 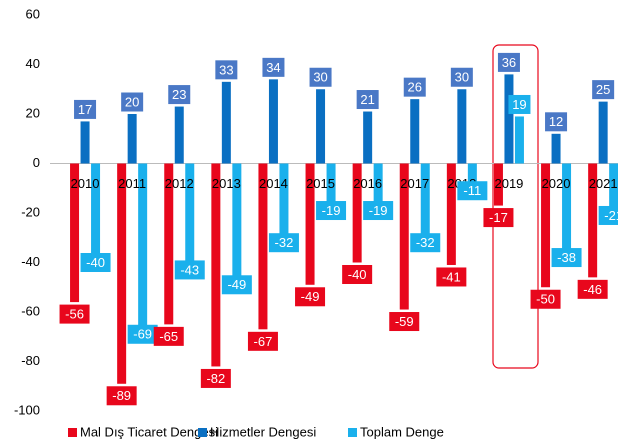 I want to click on data-label: -21, so click(x=608, y=215).